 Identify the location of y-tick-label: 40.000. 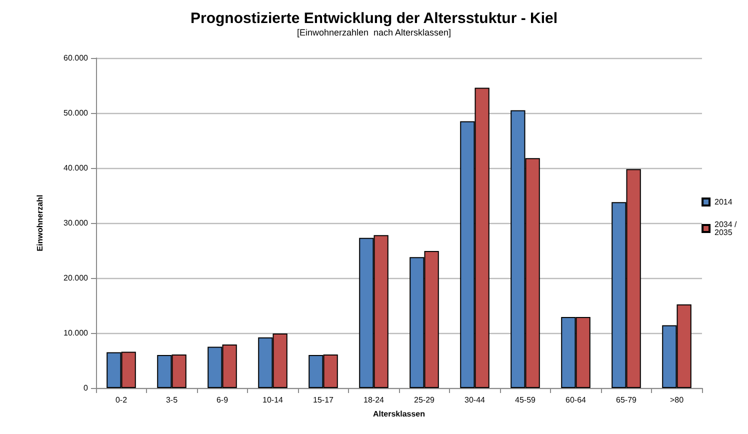
(76, 168).